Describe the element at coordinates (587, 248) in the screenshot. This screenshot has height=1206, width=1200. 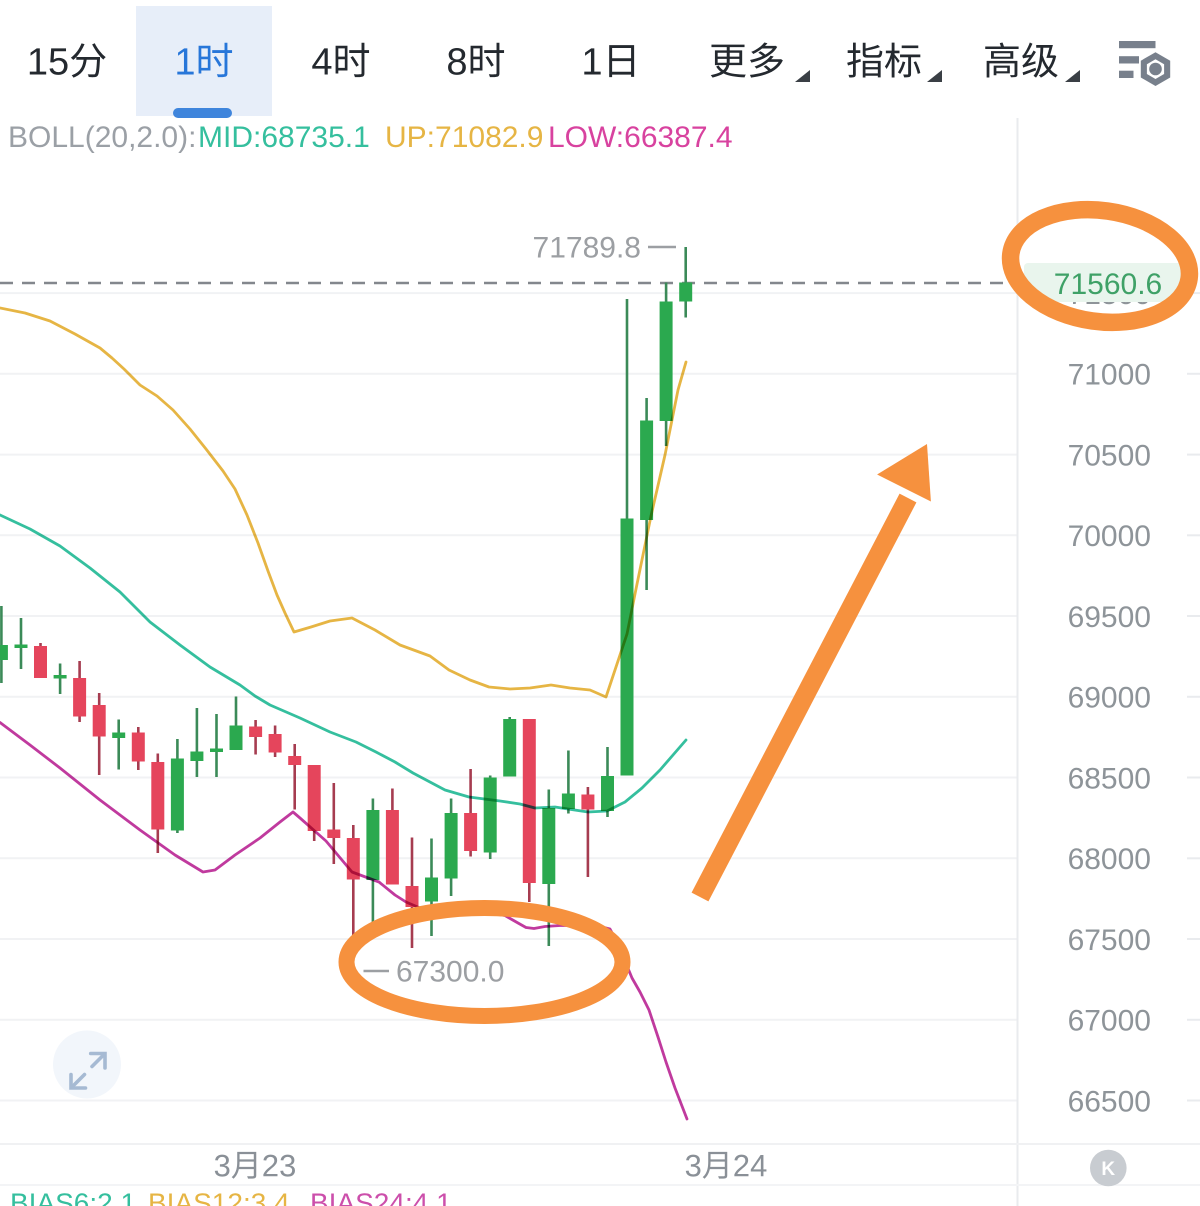
I see `svg-text: 71789.8` at that location.